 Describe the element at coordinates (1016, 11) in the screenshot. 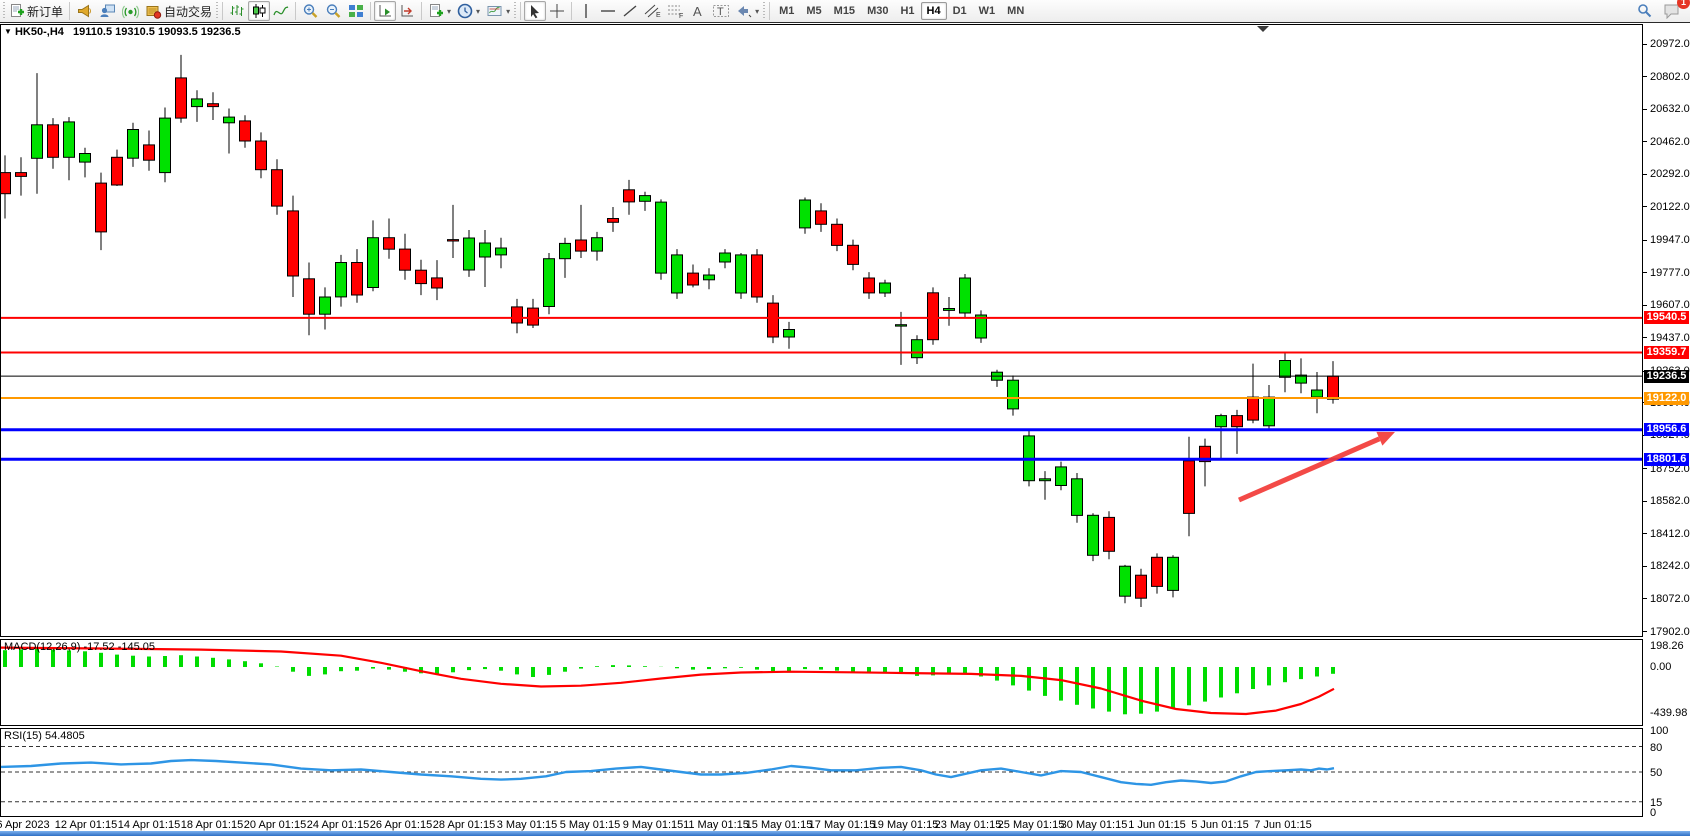

I see `timeframe-MN: MN` at that location.